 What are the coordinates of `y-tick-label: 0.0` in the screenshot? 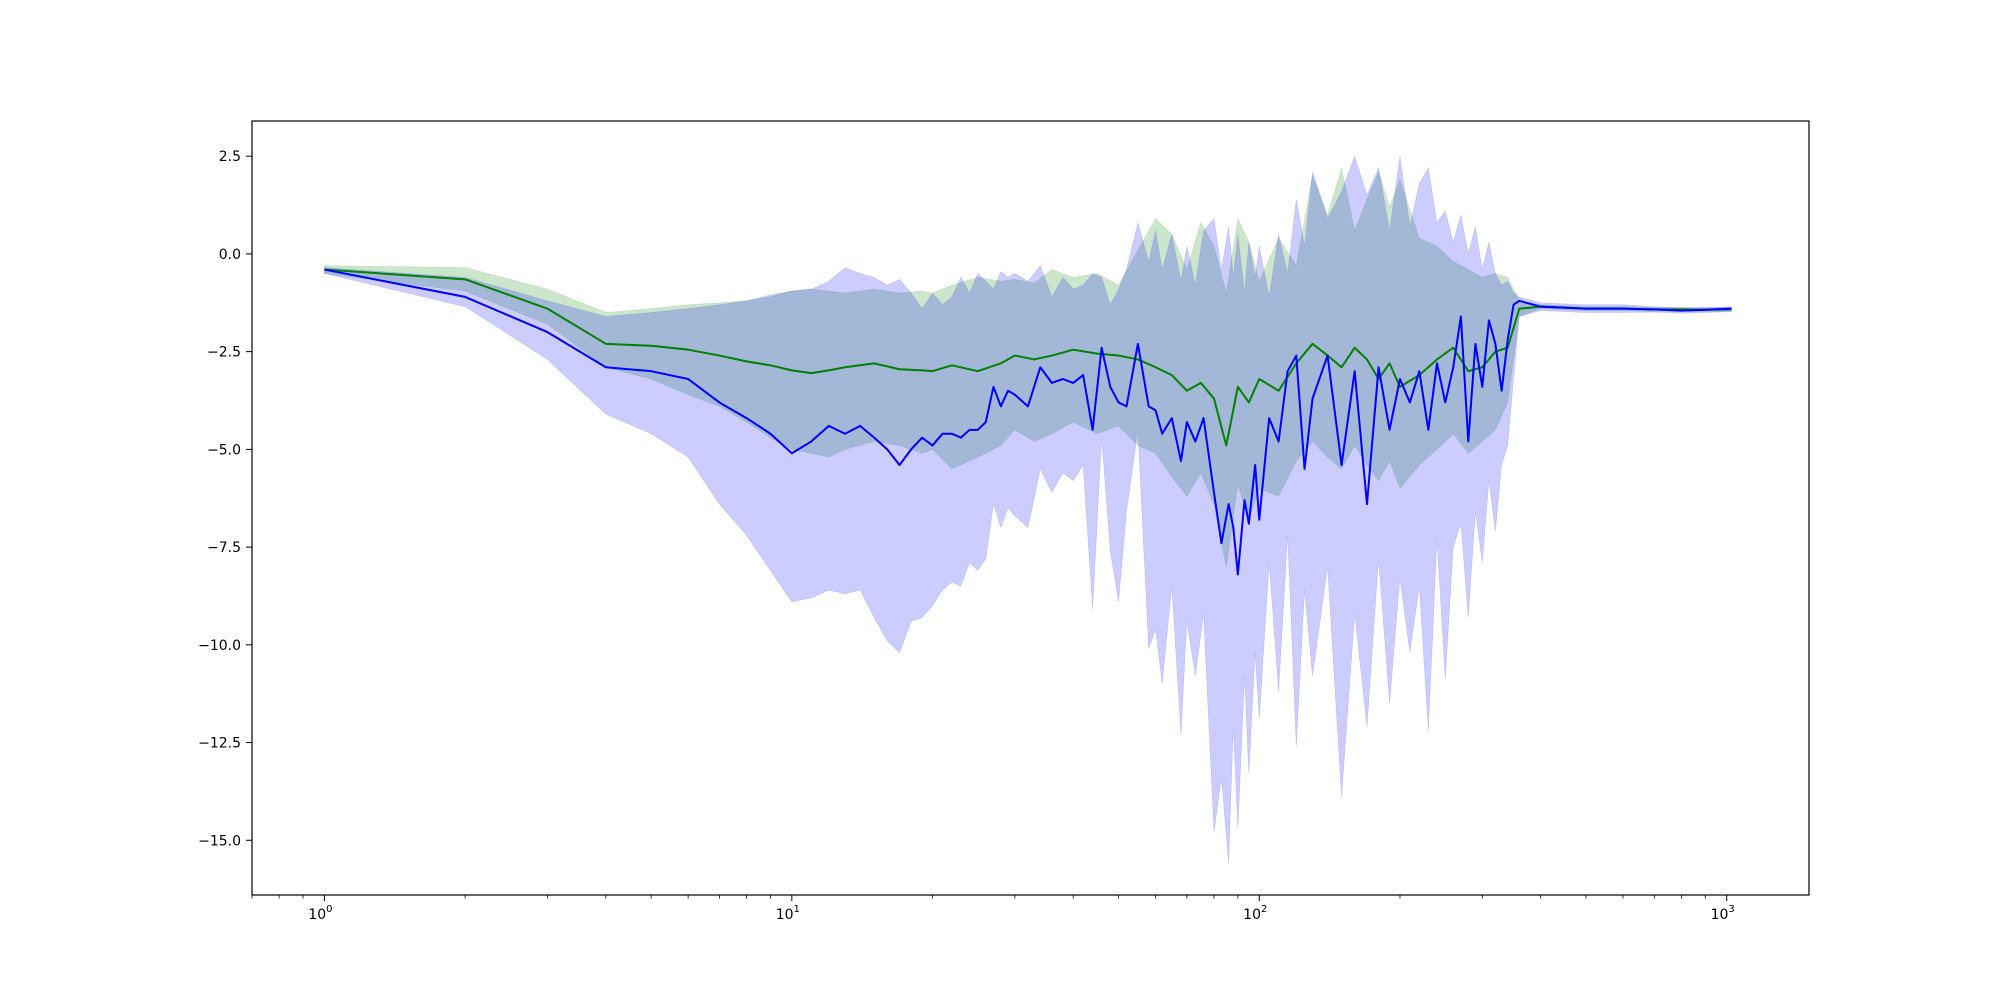 It's located at (230, 255).